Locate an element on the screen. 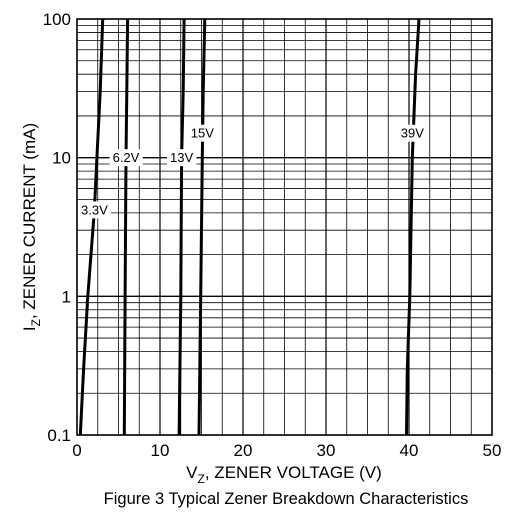 The width and height of the screenshot is (528, 521). x-tick-label: 20 is located at coordinates (243, 450).